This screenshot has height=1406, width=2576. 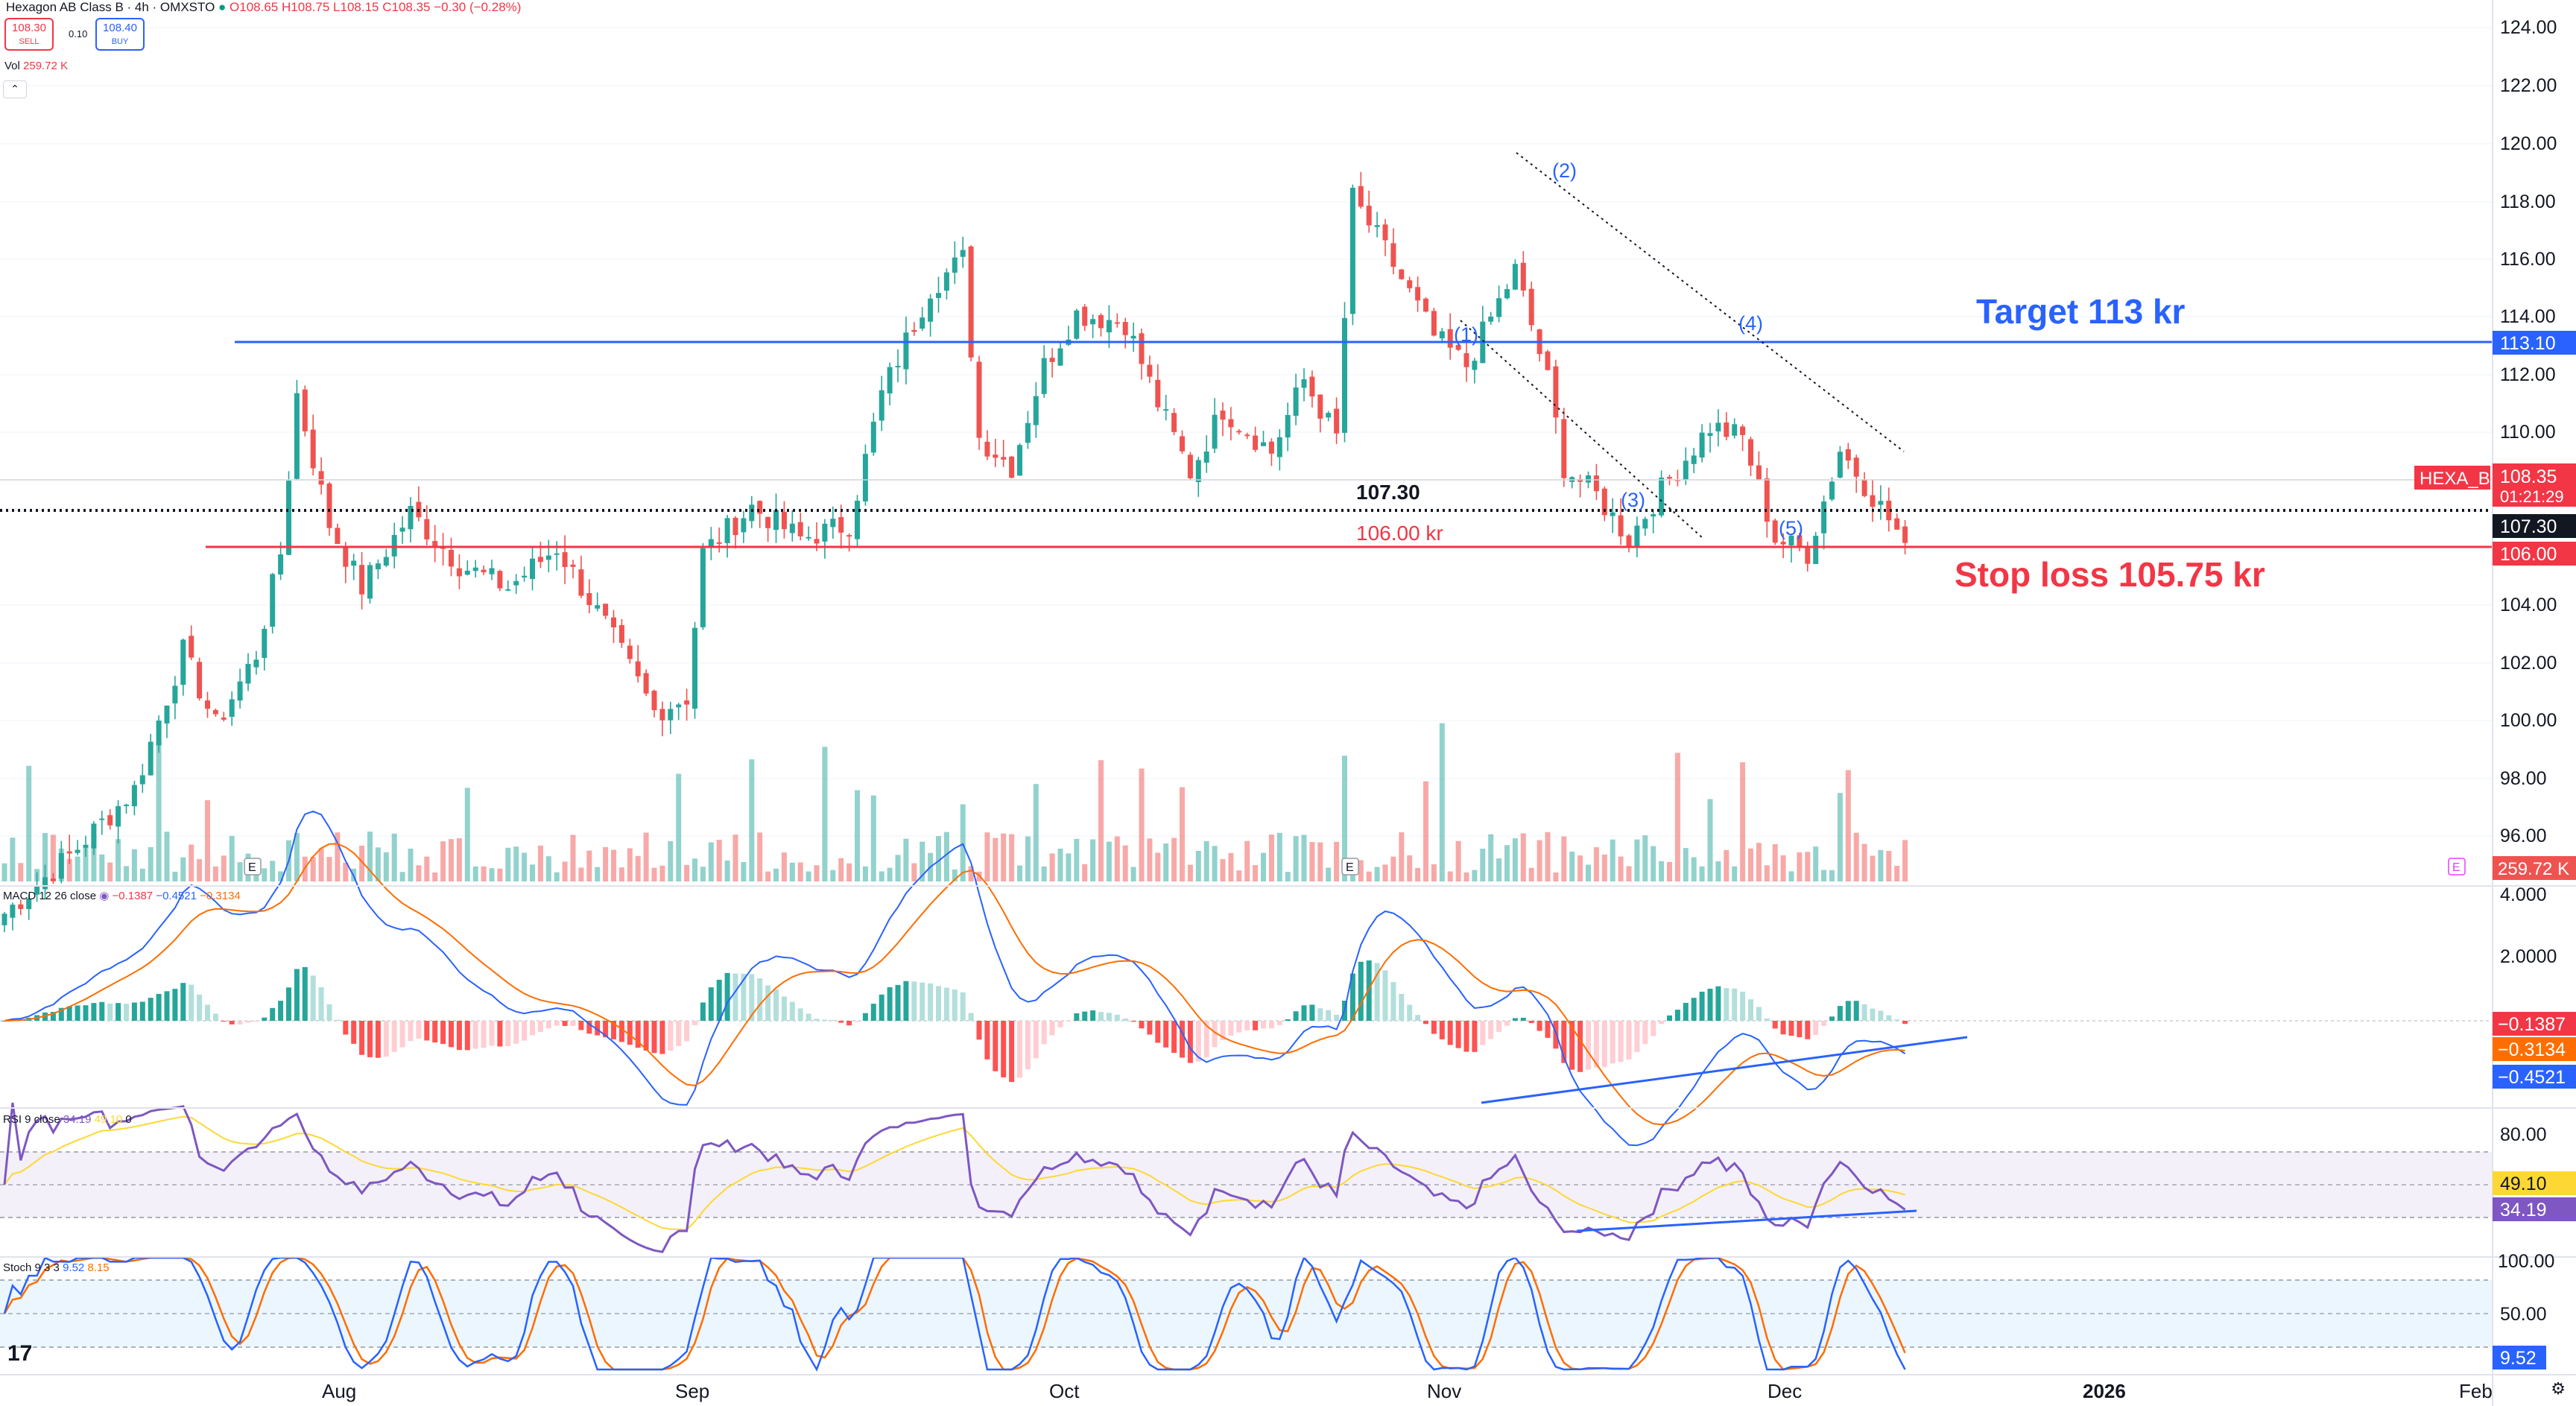 What do you see at coordinates (954, 1173) in the screenshot?
I see `rsi-ma-line` at bounding box center [954, 1173].